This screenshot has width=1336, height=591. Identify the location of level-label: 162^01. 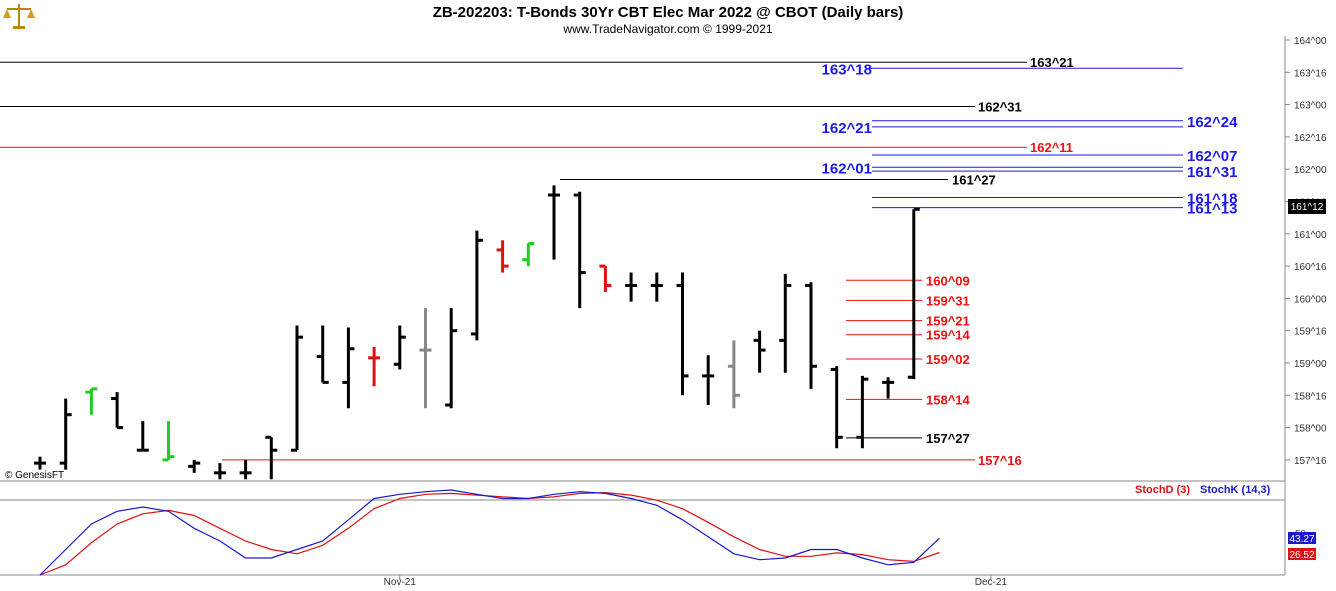
(847, 168).